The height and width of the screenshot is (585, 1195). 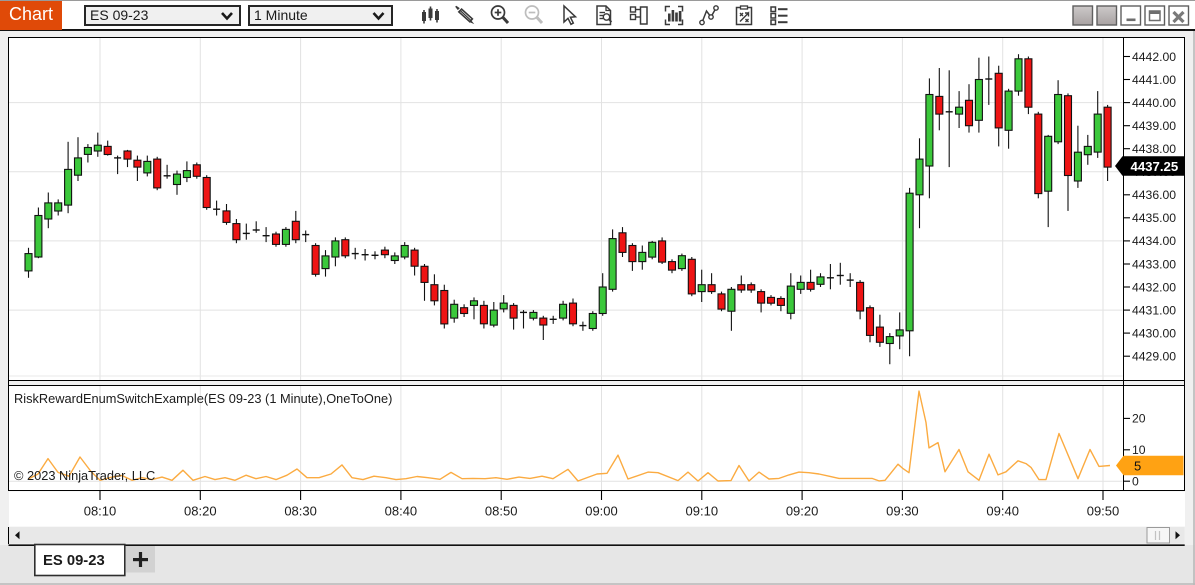 What do you see at coordinates (1154, 333) in the screenshot?
I see `svg-text: 4430.00` at bounding box center [1154, 333].